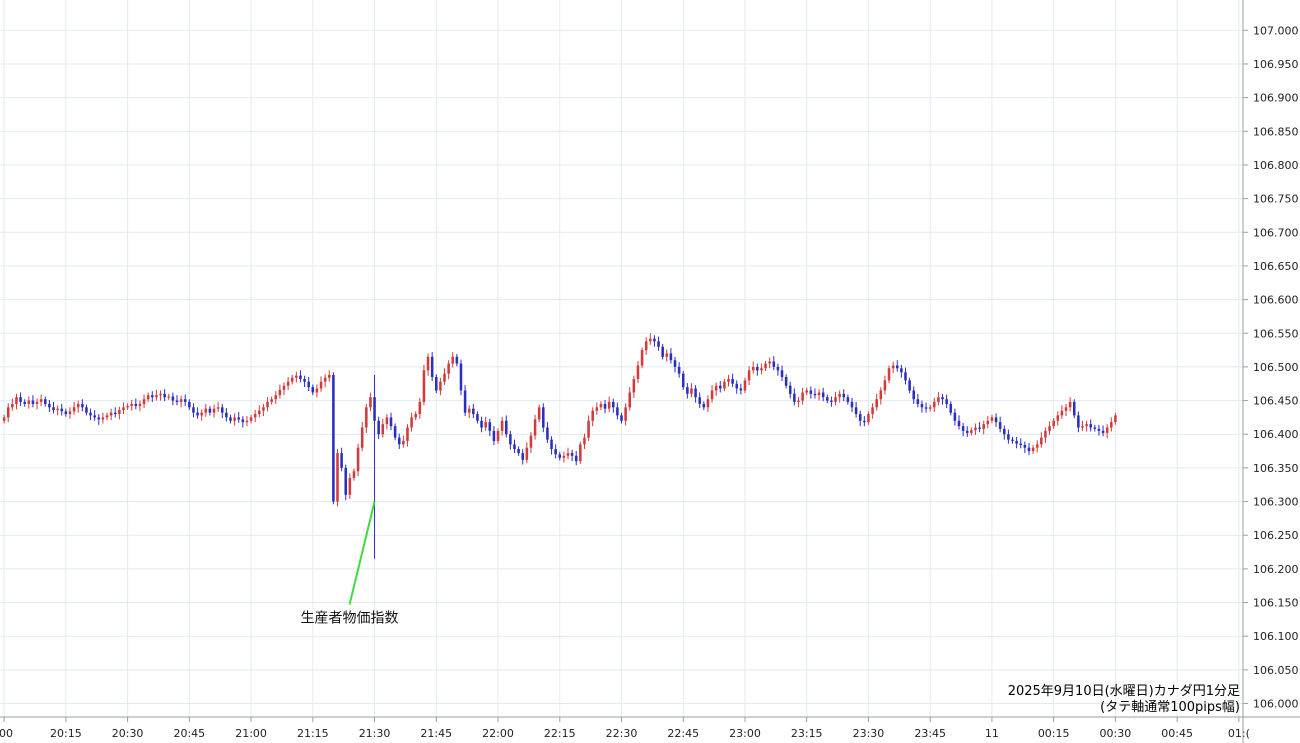 The height and width of the screenshot is (743, 1300). Describe the element at coordinates (498, 733) in the screenshot. I see `x-tick-label: 22:00` at that location.